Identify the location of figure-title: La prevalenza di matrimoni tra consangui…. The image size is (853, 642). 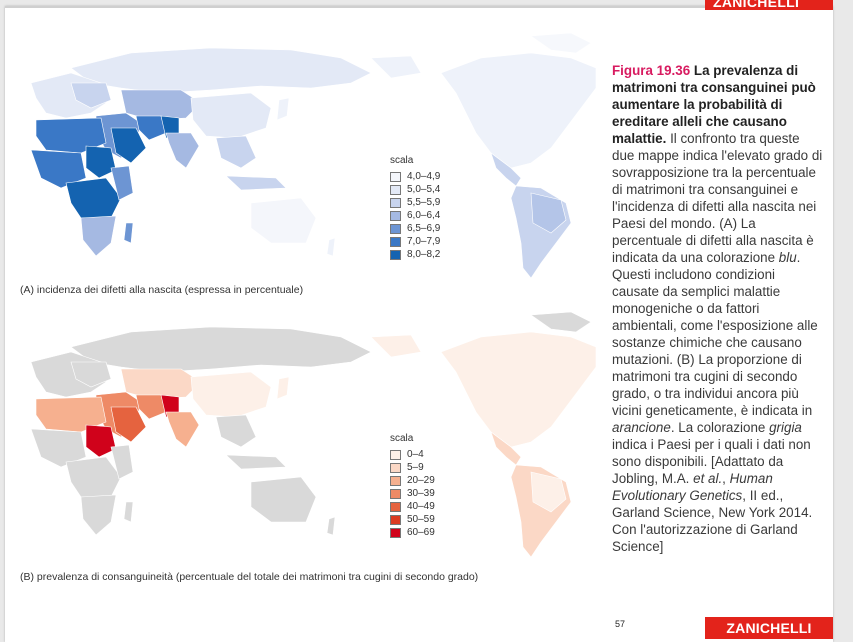
(714, 104).